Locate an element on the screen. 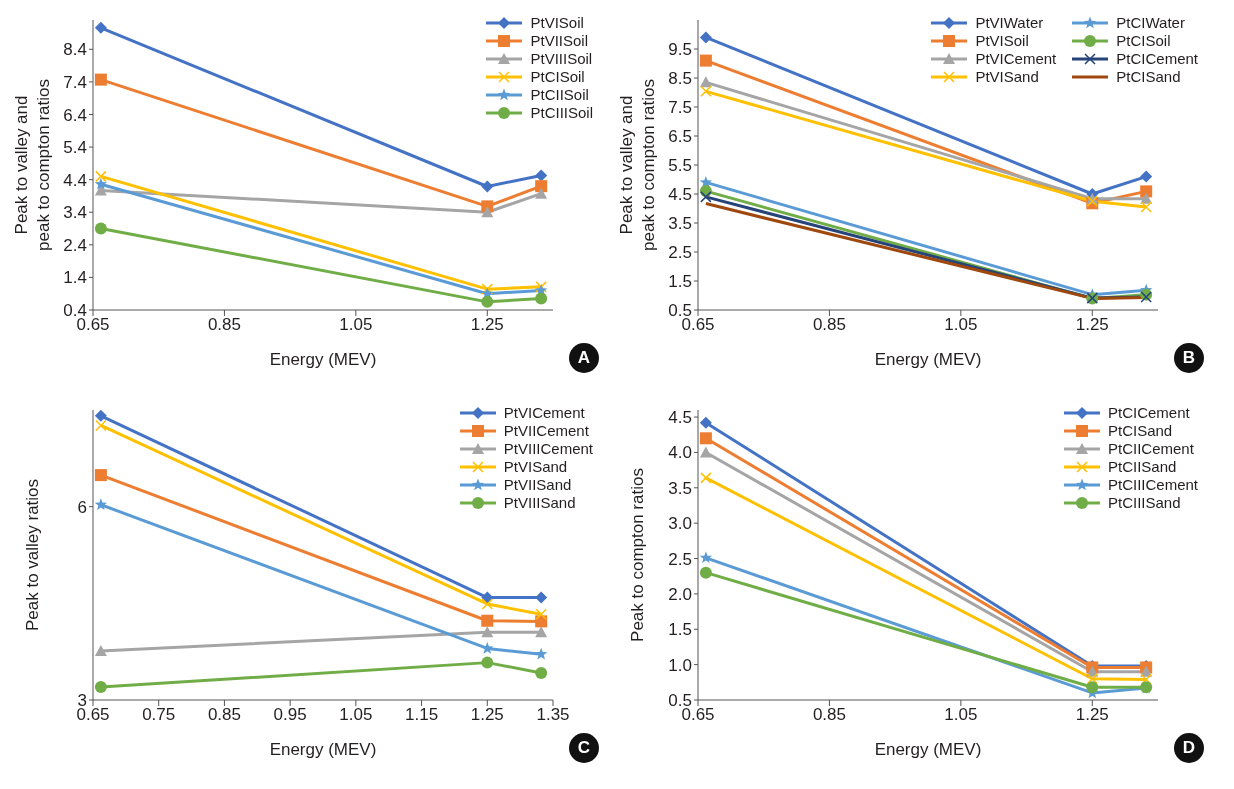  y-tick-label: 6.4 is located at coordinates (75, 115).